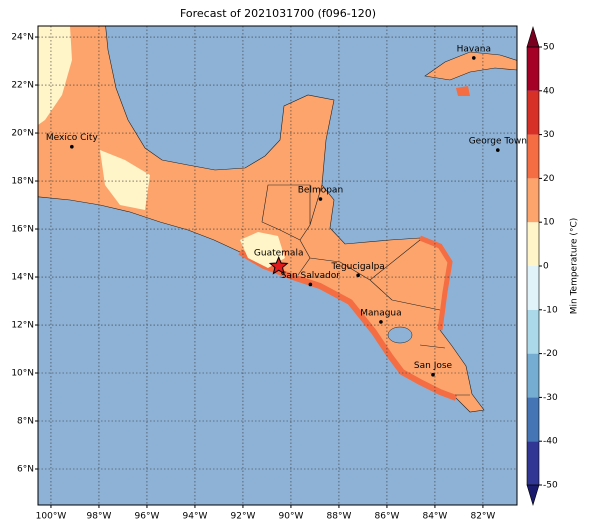  Describe the element at coordinates (400, 335) in the screenshot. I see `lake` at that location.